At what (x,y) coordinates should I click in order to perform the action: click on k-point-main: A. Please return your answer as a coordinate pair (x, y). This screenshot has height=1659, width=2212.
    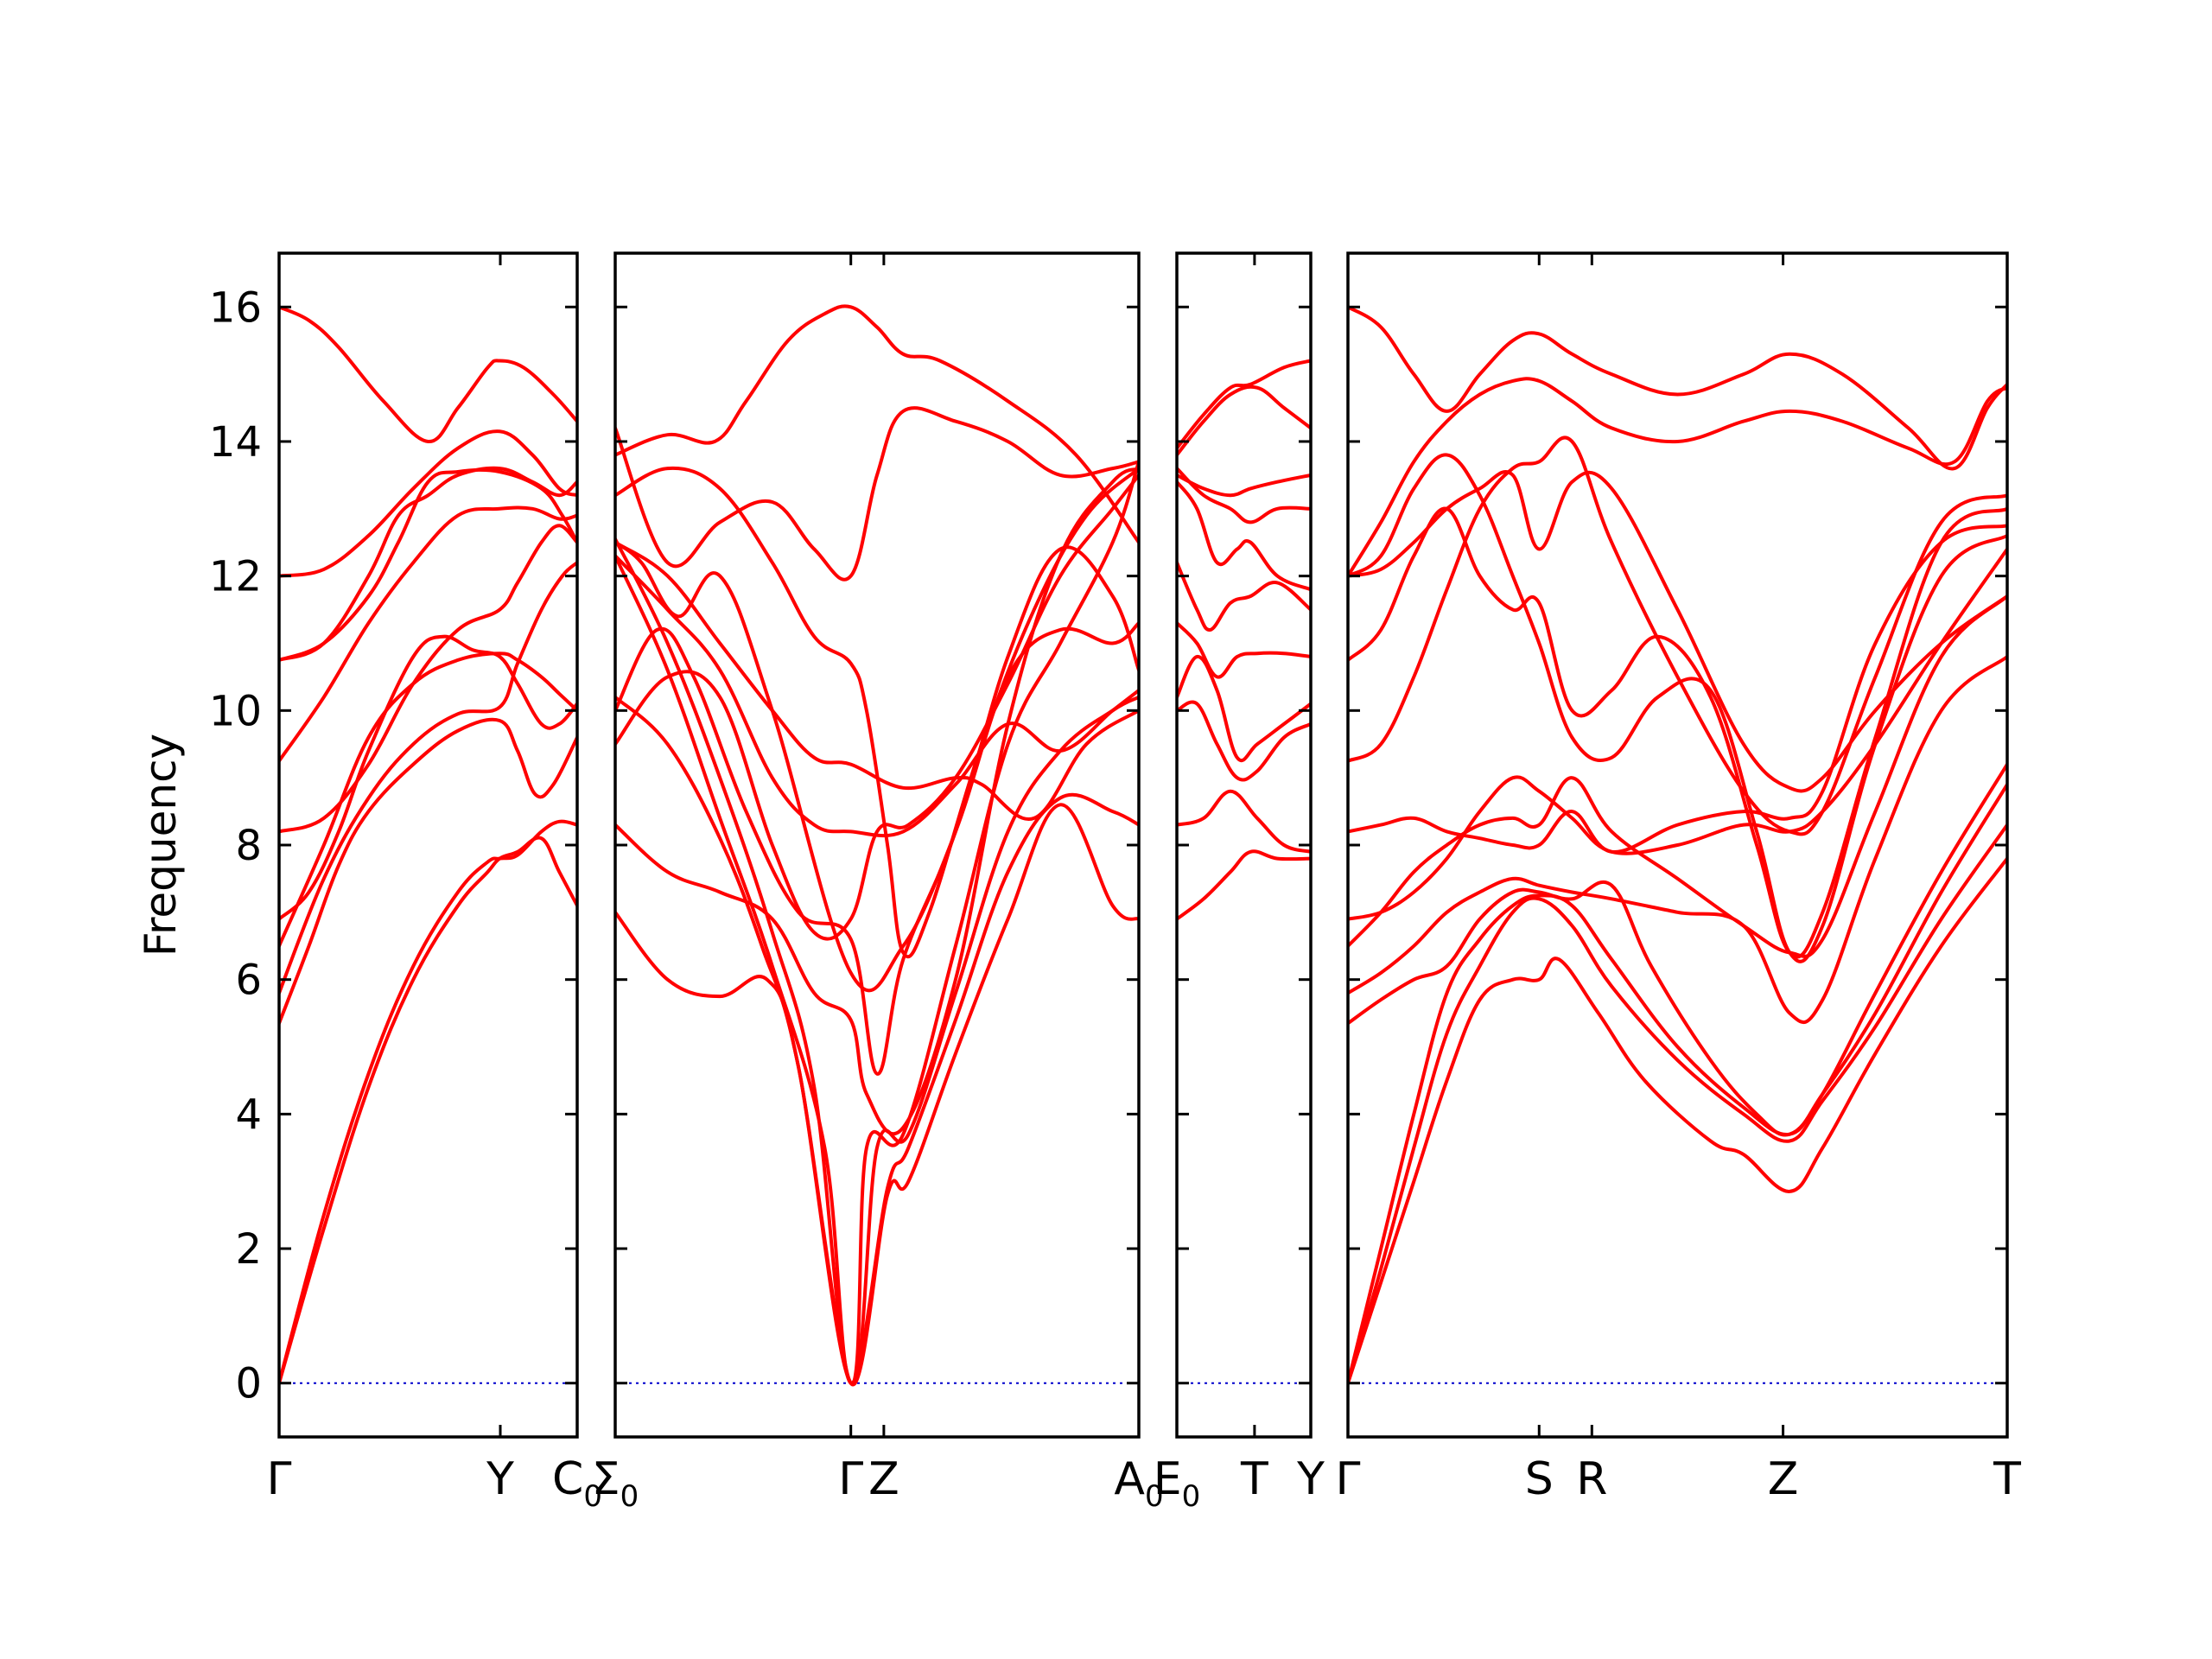
    Looking at the image, I should click on (1129, 1479).